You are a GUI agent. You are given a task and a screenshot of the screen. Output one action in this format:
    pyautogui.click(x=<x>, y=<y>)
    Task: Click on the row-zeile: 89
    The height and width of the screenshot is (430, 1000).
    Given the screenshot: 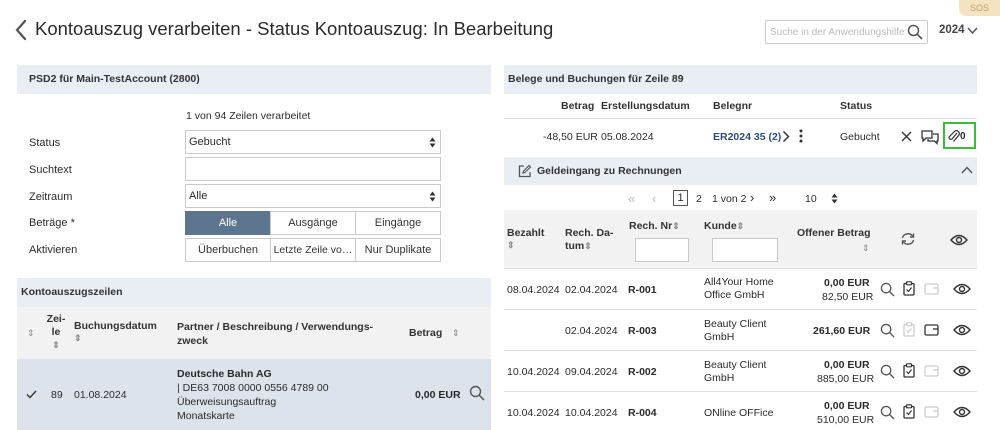 What is the action you would take?
    pyautogui.click(x=57, y=395)
    